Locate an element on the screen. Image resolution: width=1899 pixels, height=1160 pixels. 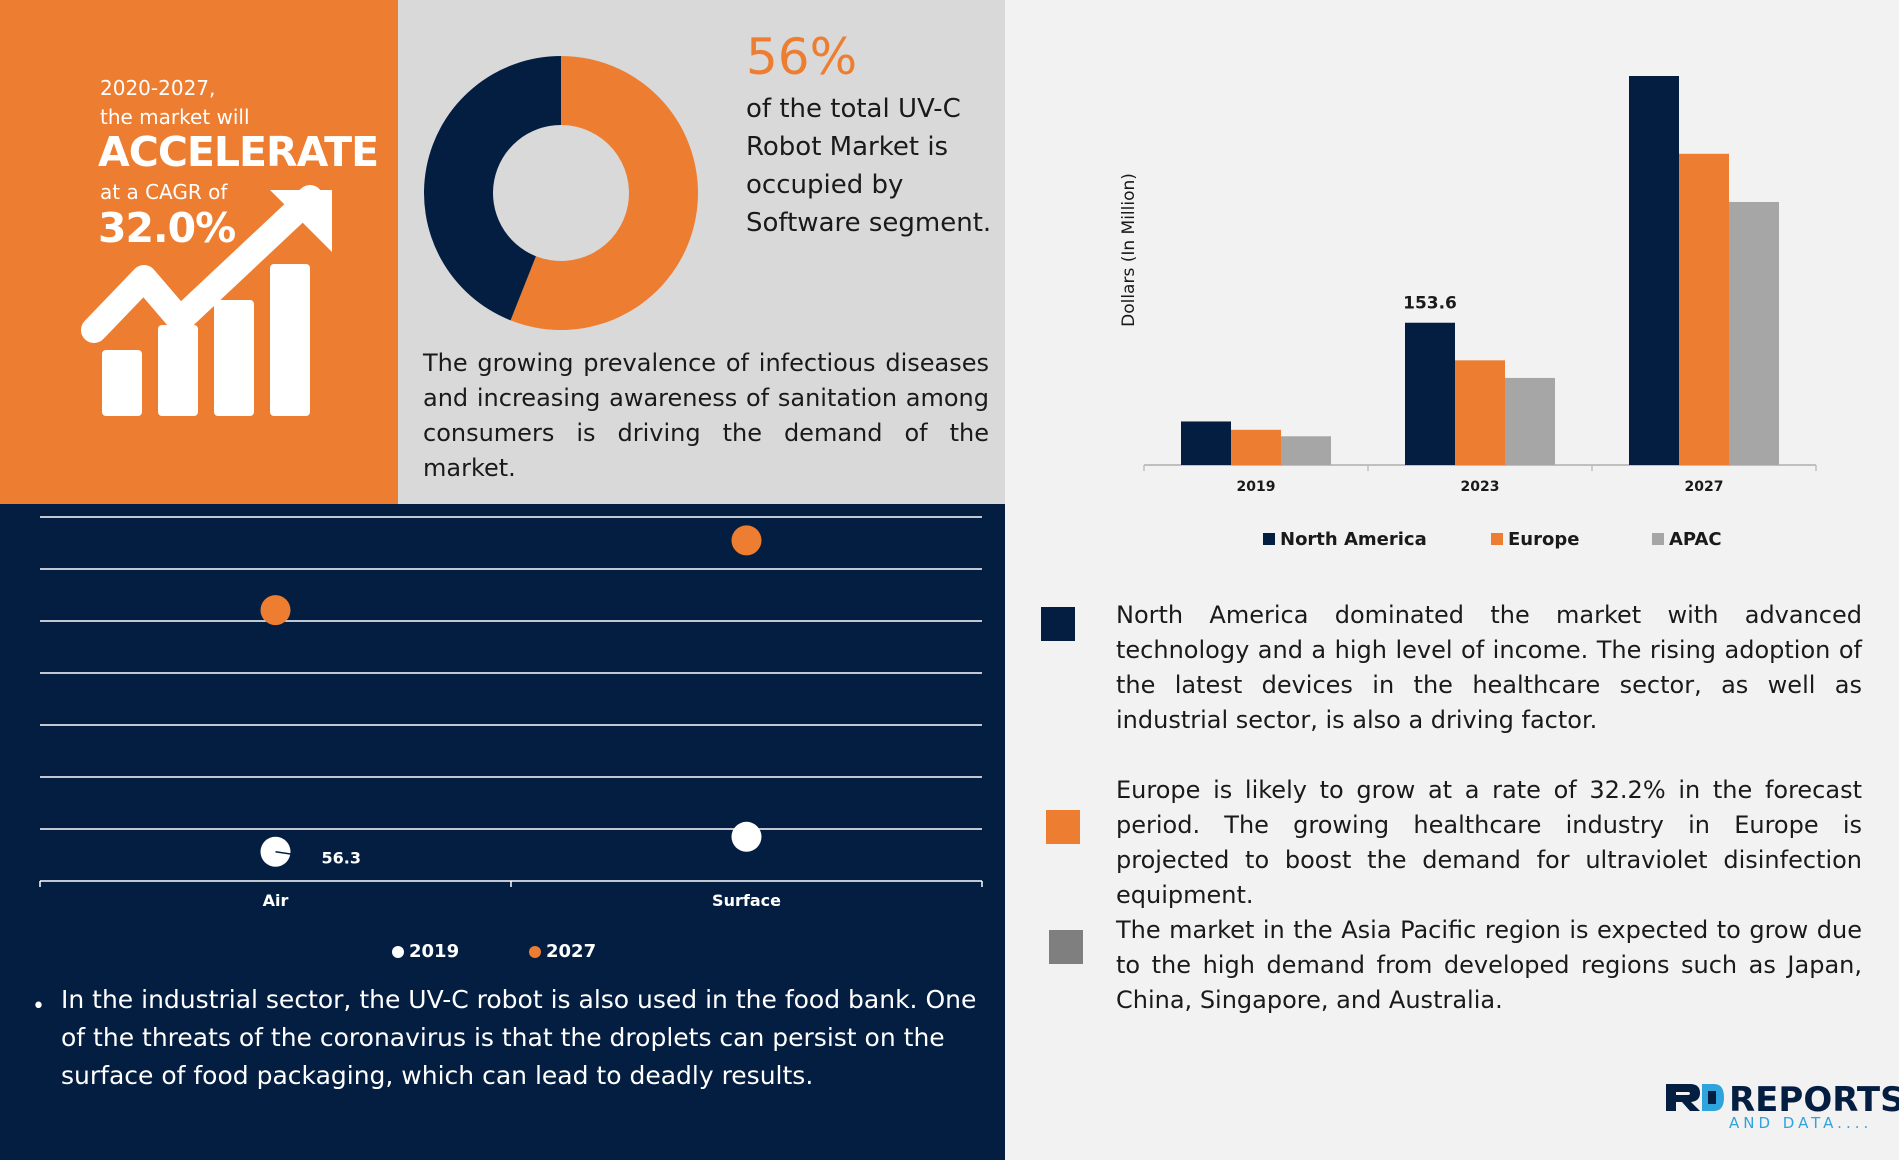
bar-category-label: 2023 is located at coordinates (1480, 487).